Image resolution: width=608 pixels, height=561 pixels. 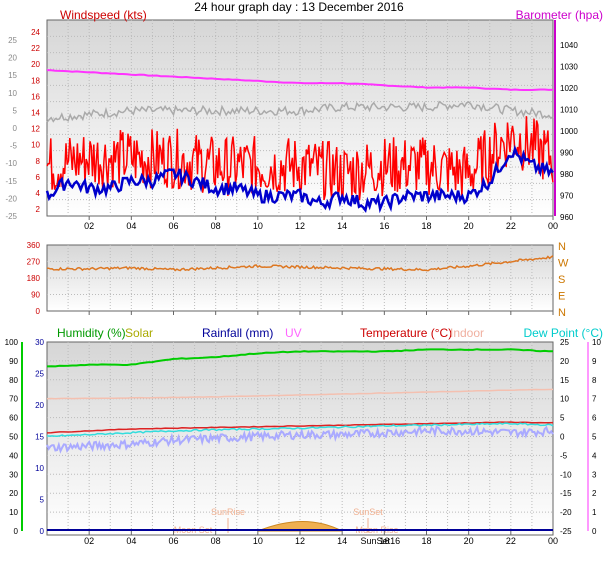 What do you see at coordinates (566, 474) in the screenshot?
I see `temp-right-tick-label: -10` at bounding box center [566, 474].